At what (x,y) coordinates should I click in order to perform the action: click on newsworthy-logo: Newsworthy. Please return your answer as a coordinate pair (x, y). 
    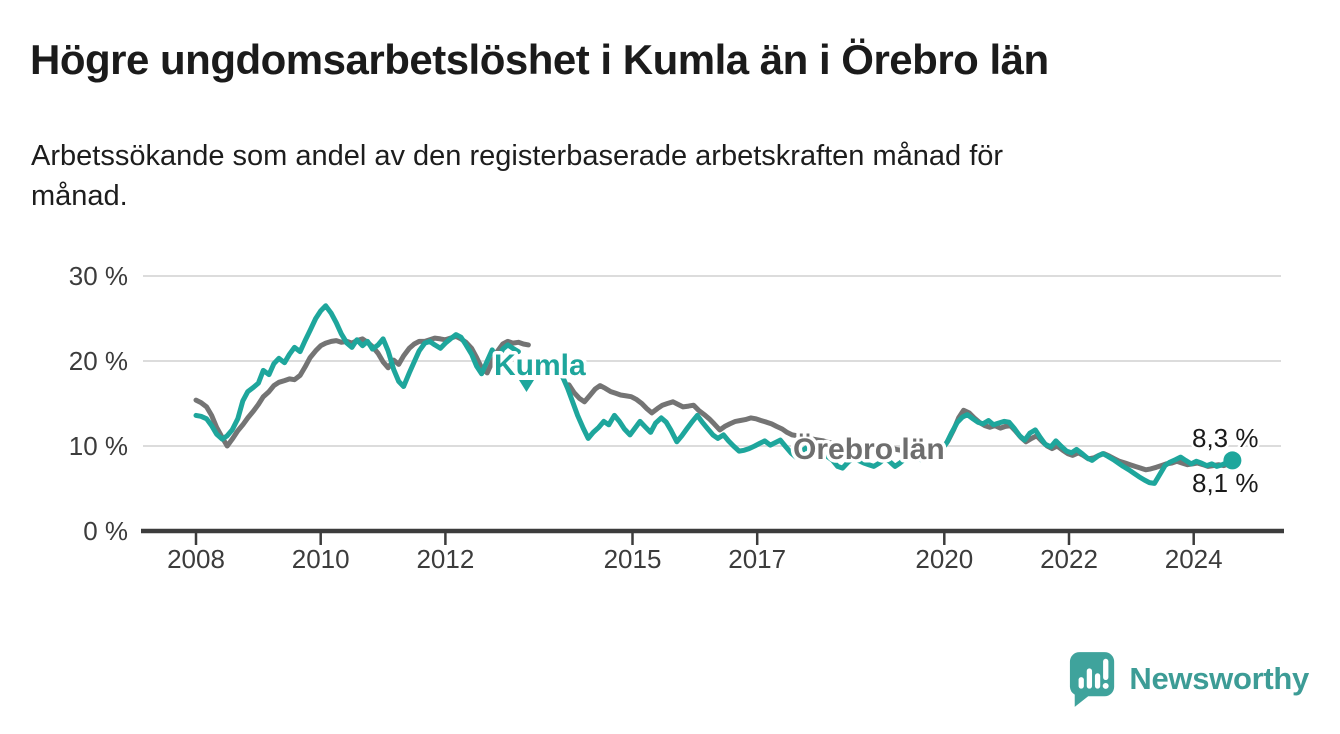
    Looking at the image, I should click on (1188, 679).